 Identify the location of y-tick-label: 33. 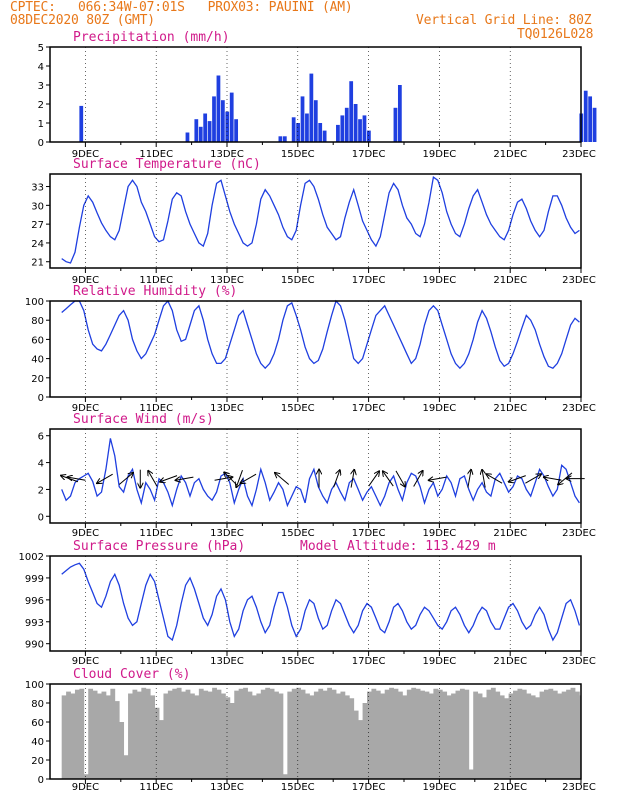
(37, 188).